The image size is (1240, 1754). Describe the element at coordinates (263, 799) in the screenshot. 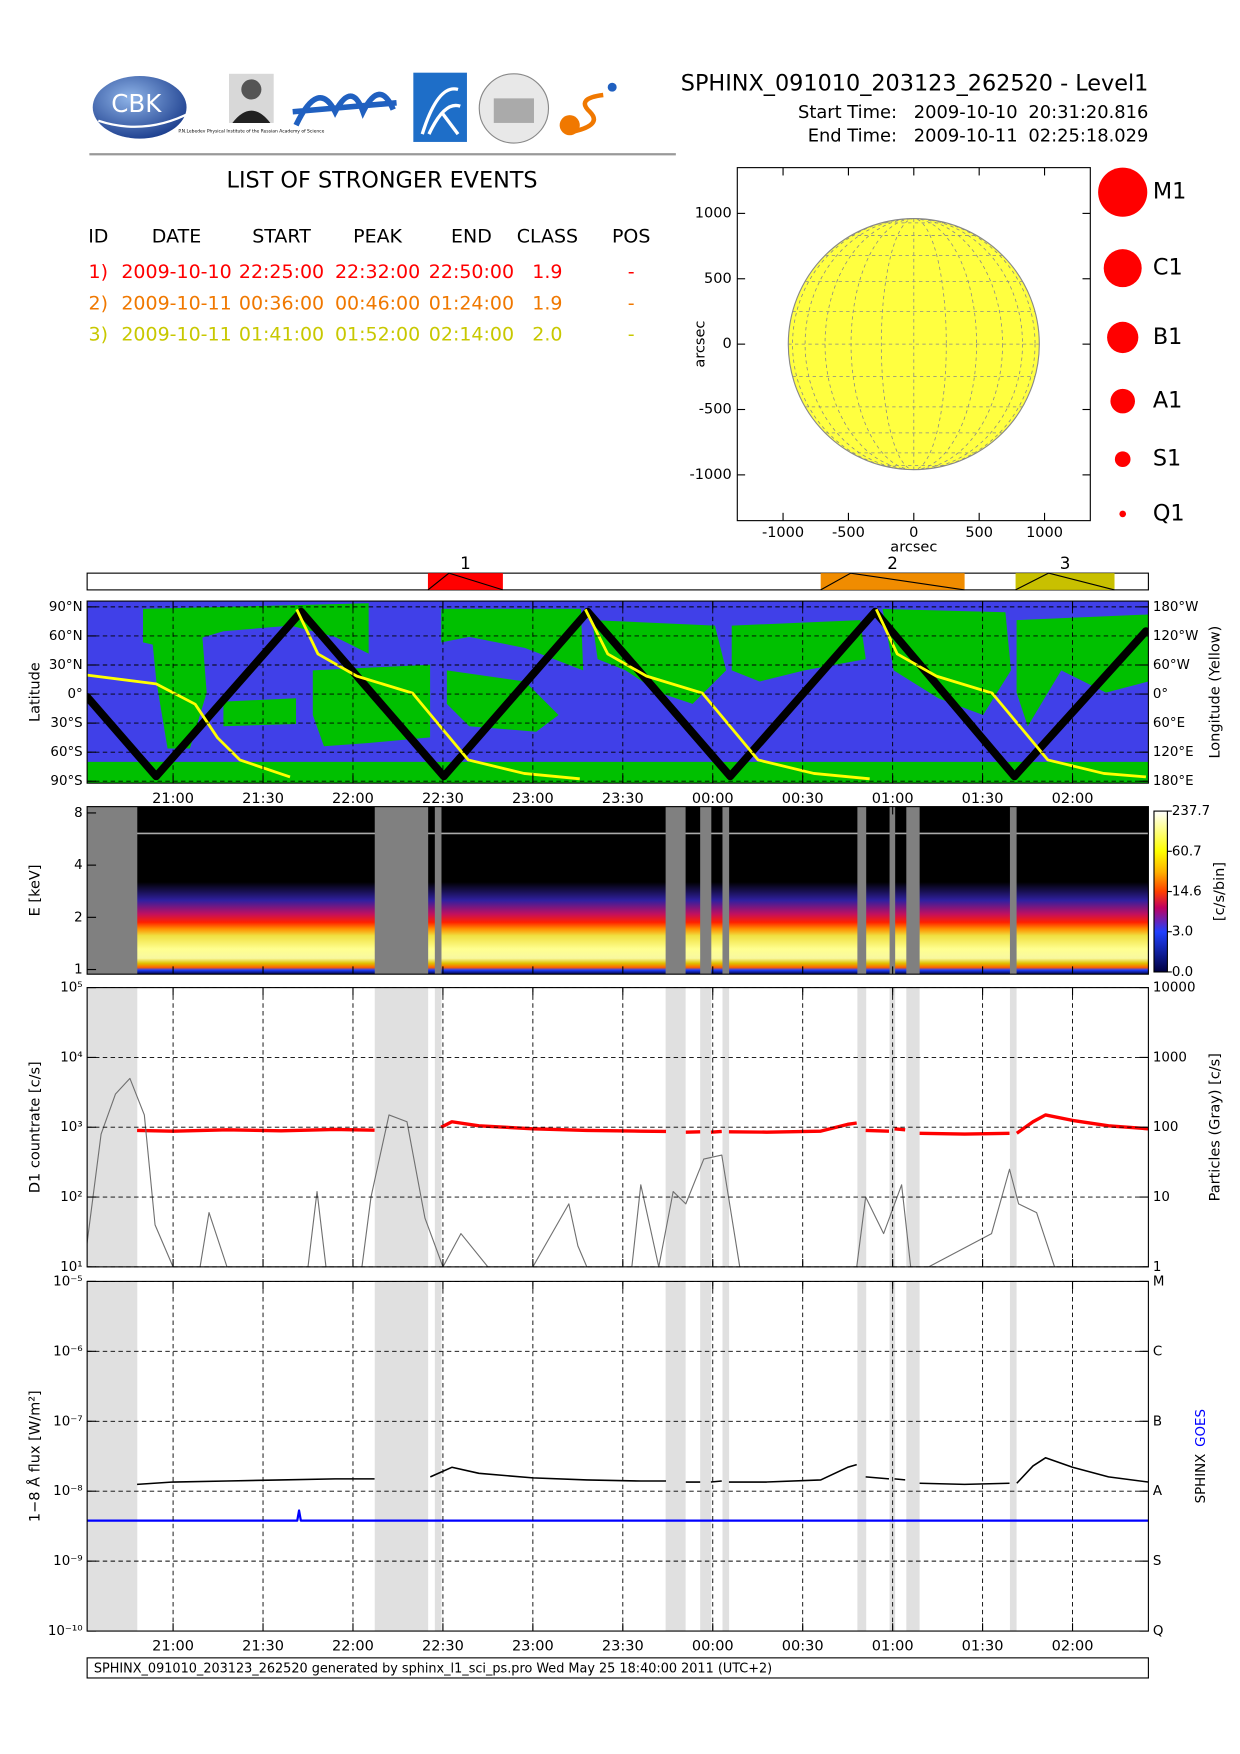

I see `x-tick-label: 21:30` at that location.